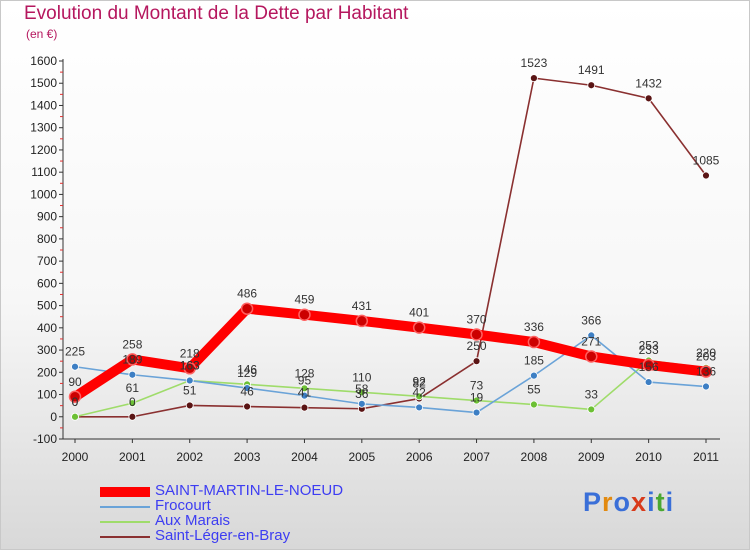 This screenshot has width=750, height=550. Describe the element at coordinates (649, 346) in the screenshot. I see `data-label: 253` at that location.